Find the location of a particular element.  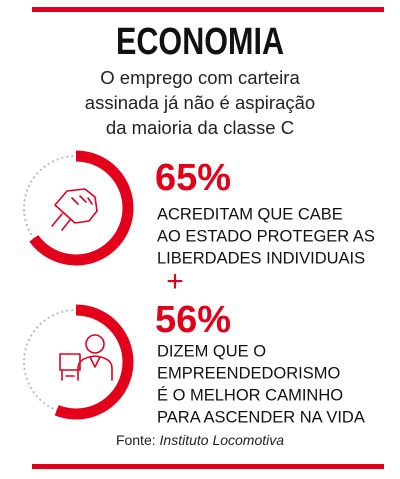

stat-value: 56% is located at coordinates (193, 320).